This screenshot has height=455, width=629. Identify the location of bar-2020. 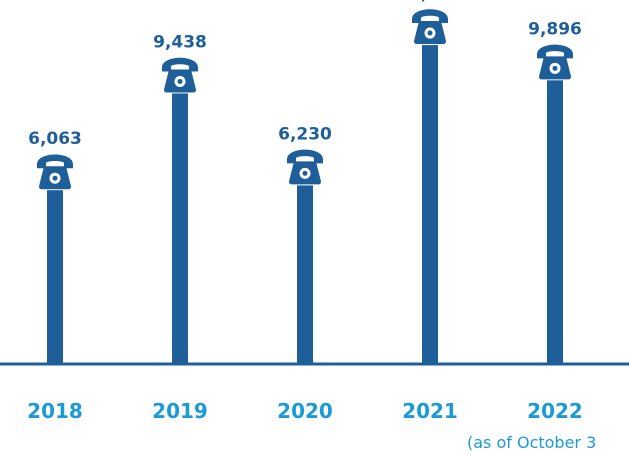
(305, 274).